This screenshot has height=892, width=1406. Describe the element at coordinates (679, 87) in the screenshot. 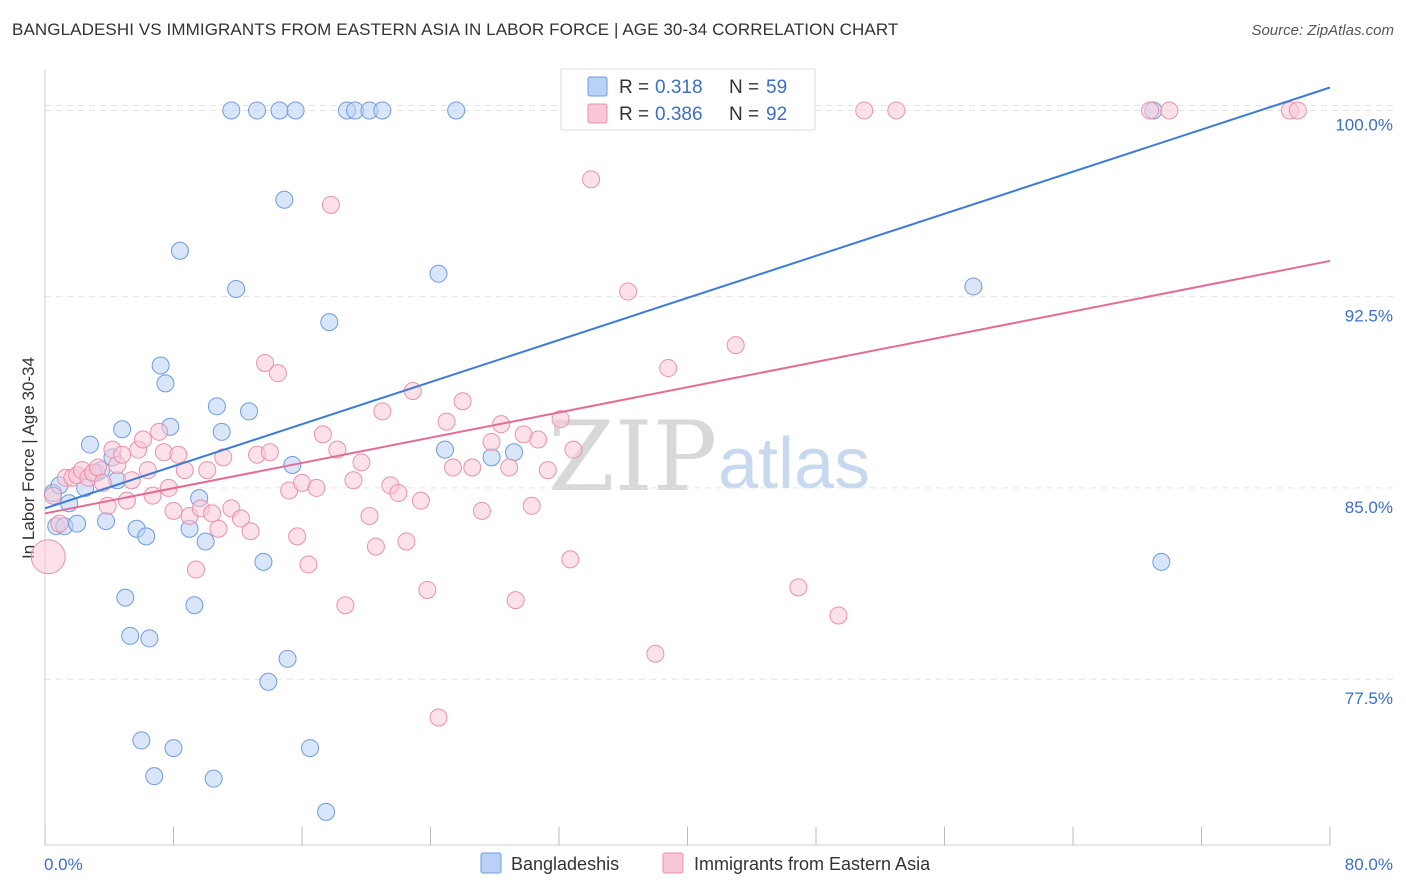

I see `legend-r-value-1: 0.318` at that location.